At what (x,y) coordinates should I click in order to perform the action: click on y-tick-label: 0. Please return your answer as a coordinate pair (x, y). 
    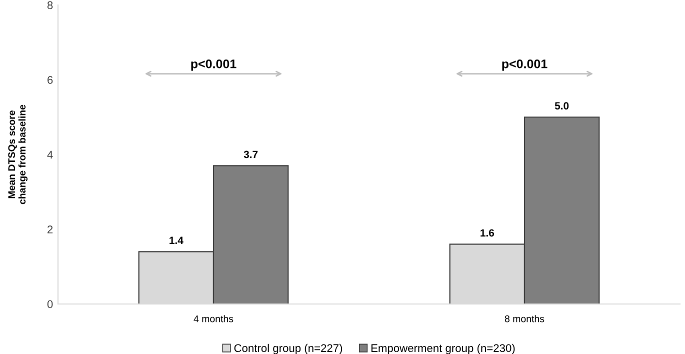
    Looking at the image, I should click on (50, 304).